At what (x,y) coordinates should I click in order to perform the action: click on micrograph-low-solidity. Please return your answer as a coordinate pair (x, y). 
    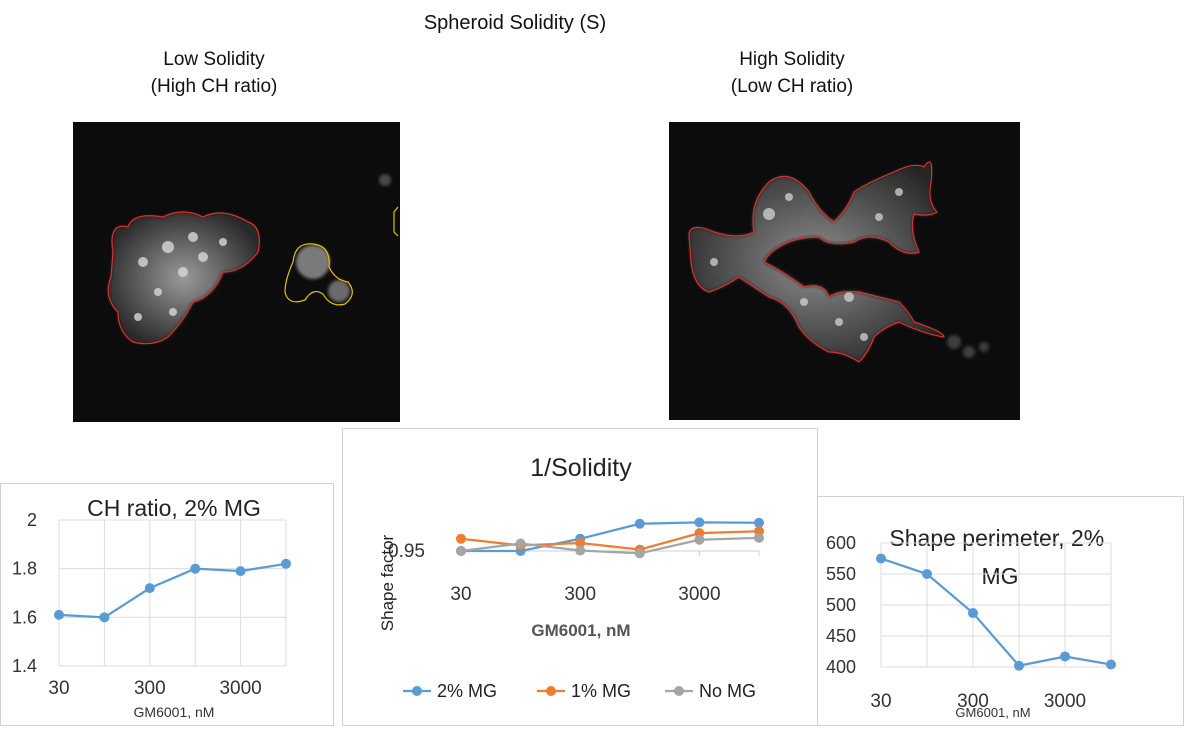
    Looking at the image, I should click on (236, 272).